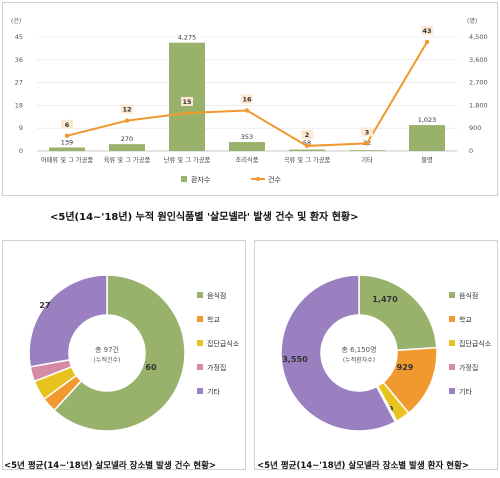  I want to click on bar-data-label: 270, so click(127, 139).